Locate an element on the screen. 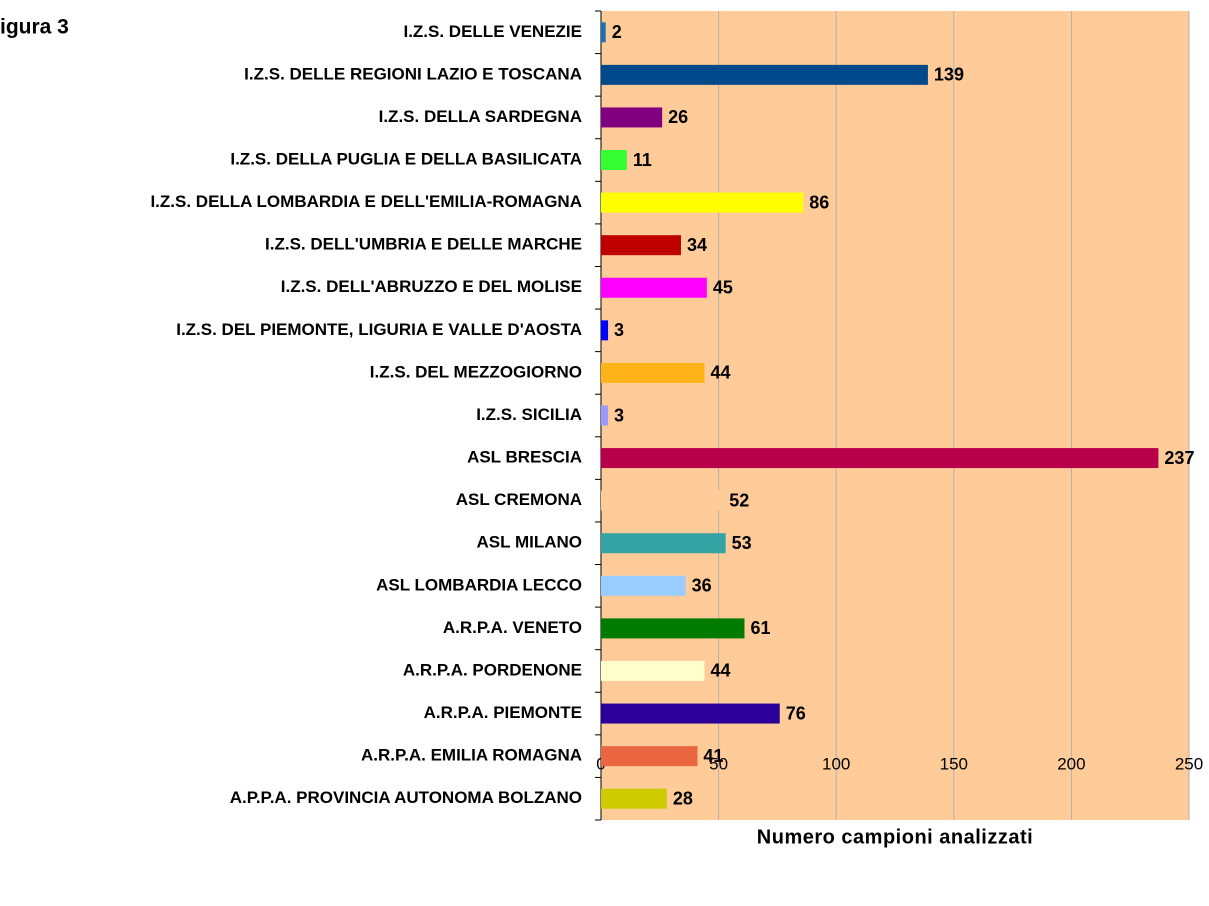 This screenshot has width=1209, height=906. y-tick-label: A.R.P.A. PIEMONTE is located at coordinates (503, 712).